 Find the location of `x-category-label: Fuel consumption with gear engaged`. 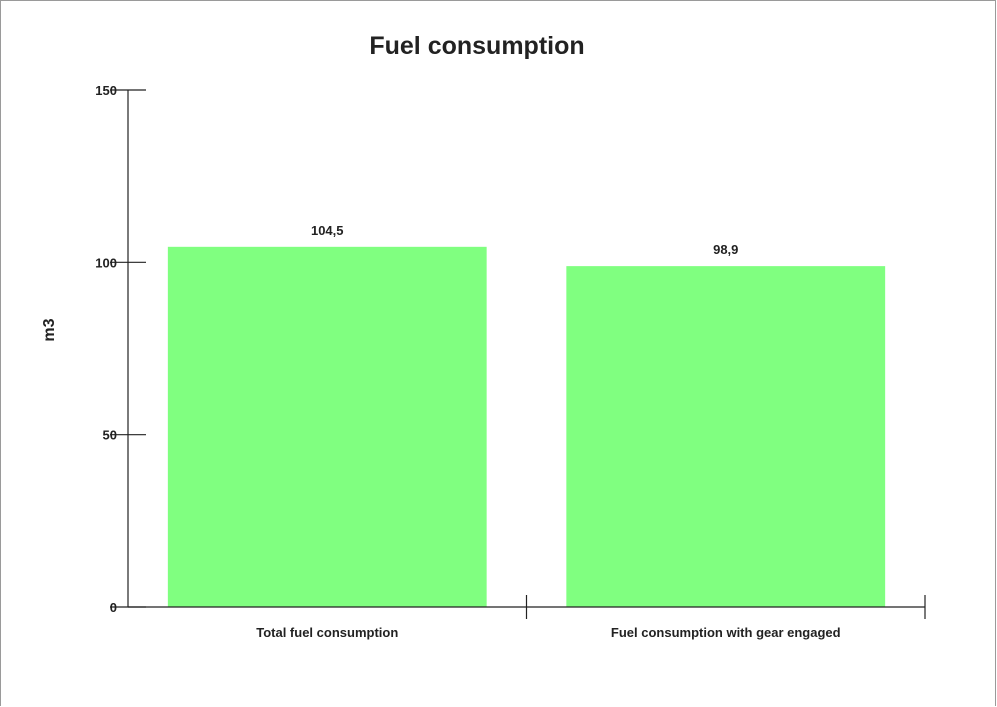

x-category-label: Fuel consumption with gear engaged is located at coordinates (726, 632).